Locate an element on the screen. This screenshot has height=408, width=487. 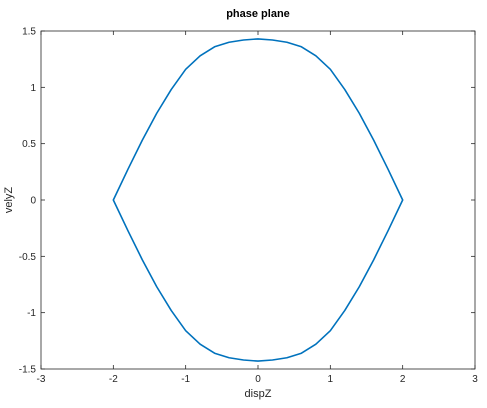
x-tick-label: -2 is located at coordinates (113, 379).